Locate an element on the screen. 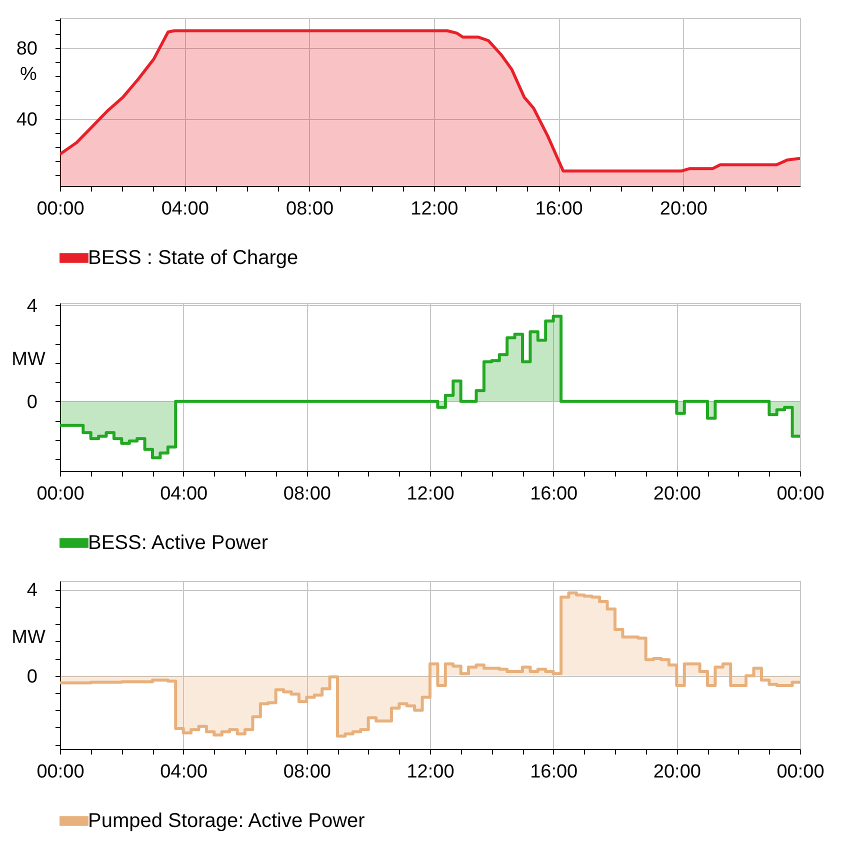 The image size is (861, 867). legend-label: Pumped Storage: Active Power is located at coordinates (227, 821).